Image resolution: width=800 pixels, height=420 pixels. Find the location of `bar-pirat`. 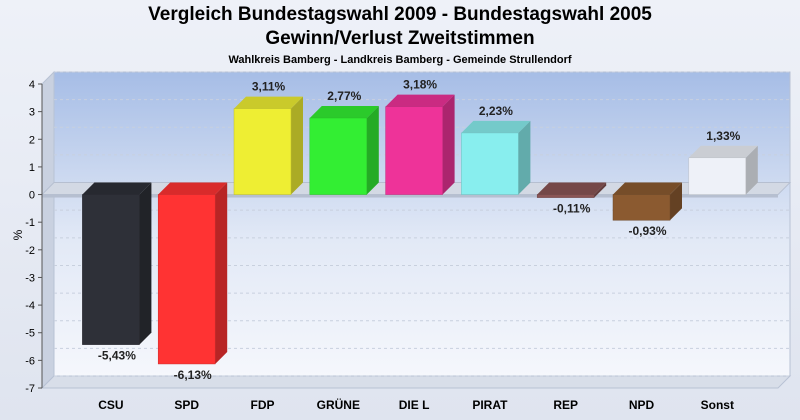

bar-pirat is located at coordinates (496, 157).